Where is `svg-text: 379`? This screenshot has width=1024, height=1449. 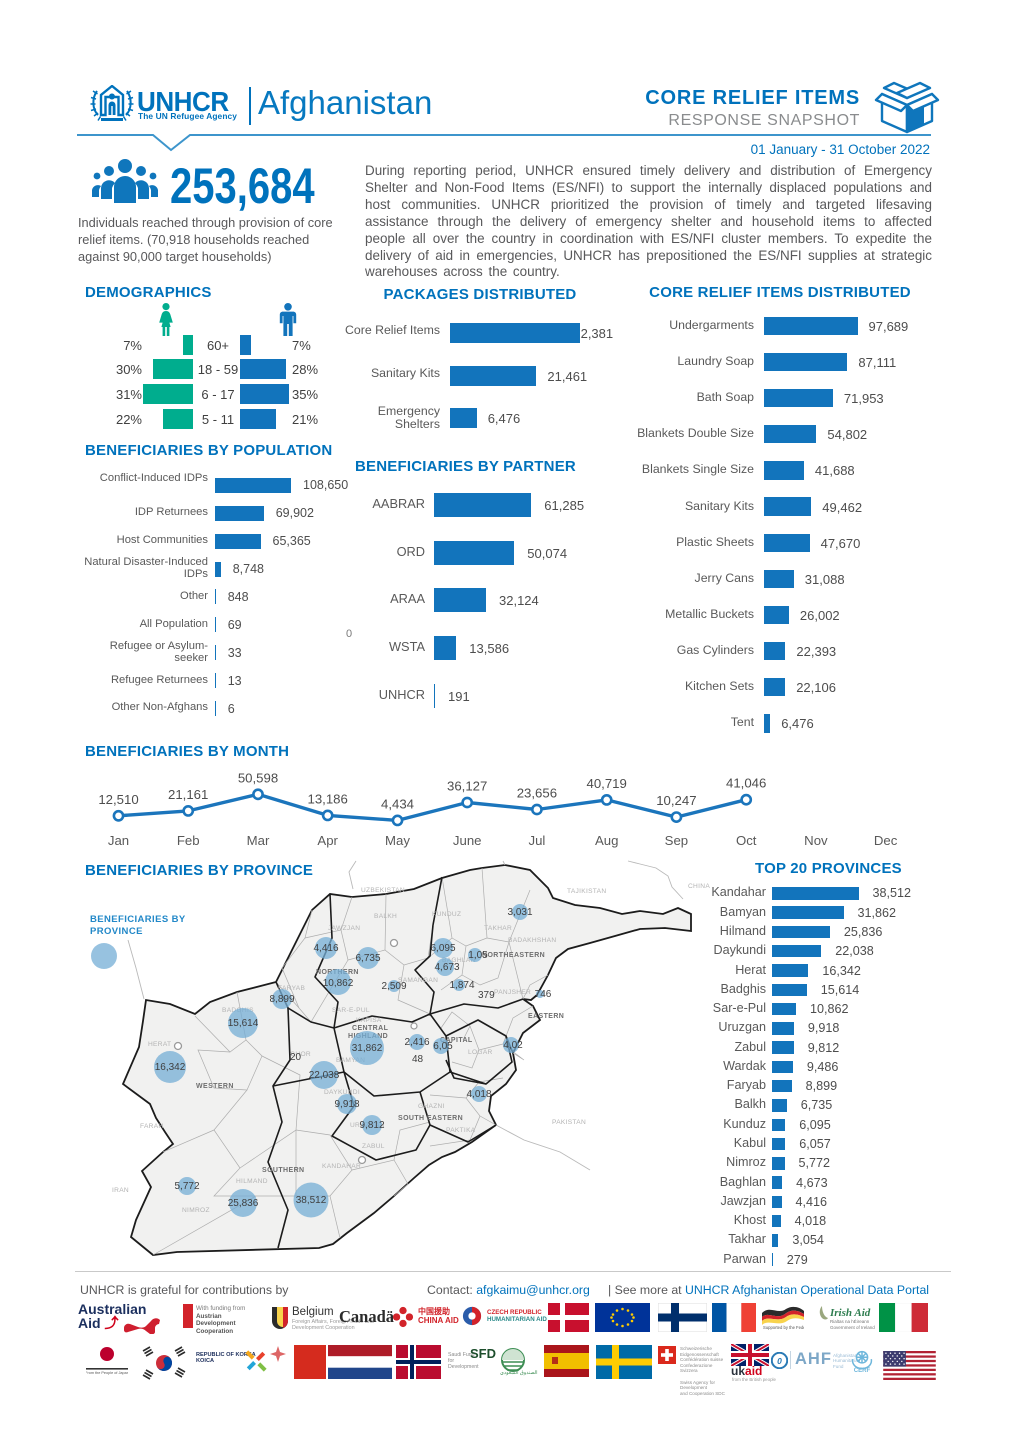 svg-text: 379 is located at coordinates (486, 995).